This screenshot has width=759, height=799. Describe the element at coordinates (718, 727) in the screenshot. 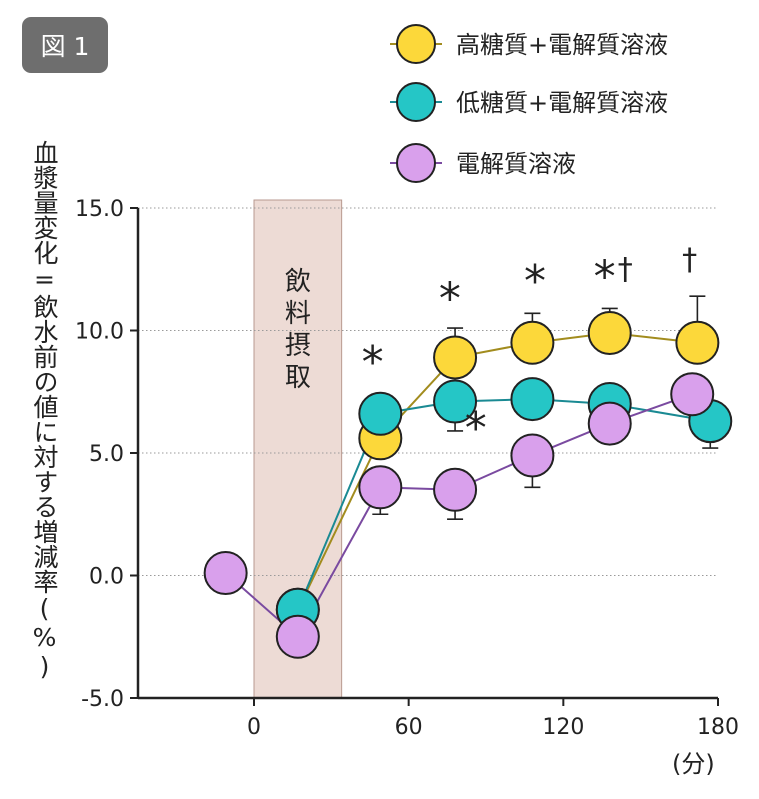

I see `x-tick-label: 180` at that location.